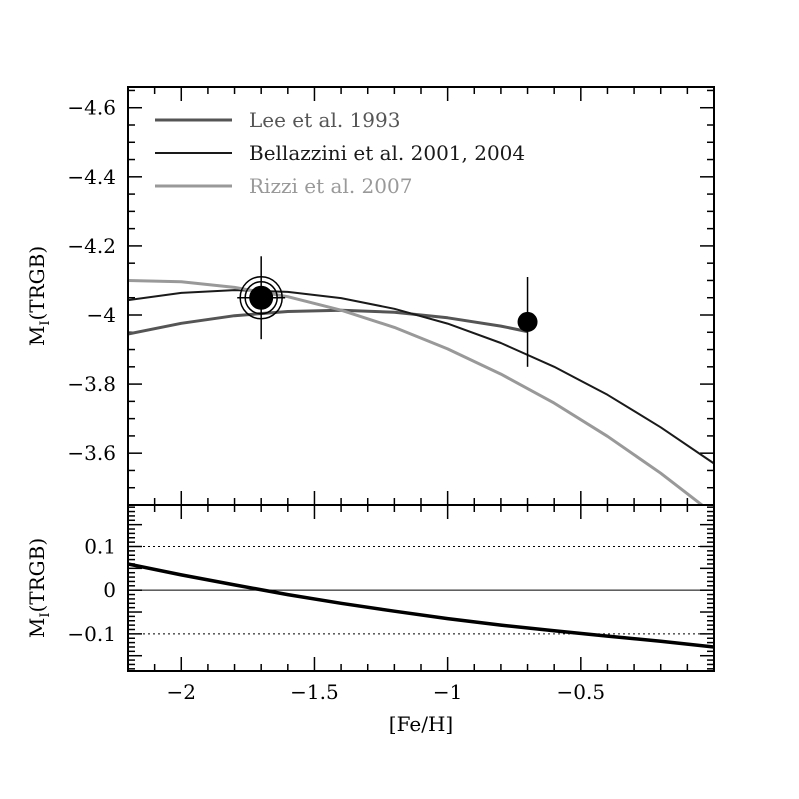 The height and width of the screenshot is (799, 799). I want to click on marker-ring-outer, so click(261, 297).